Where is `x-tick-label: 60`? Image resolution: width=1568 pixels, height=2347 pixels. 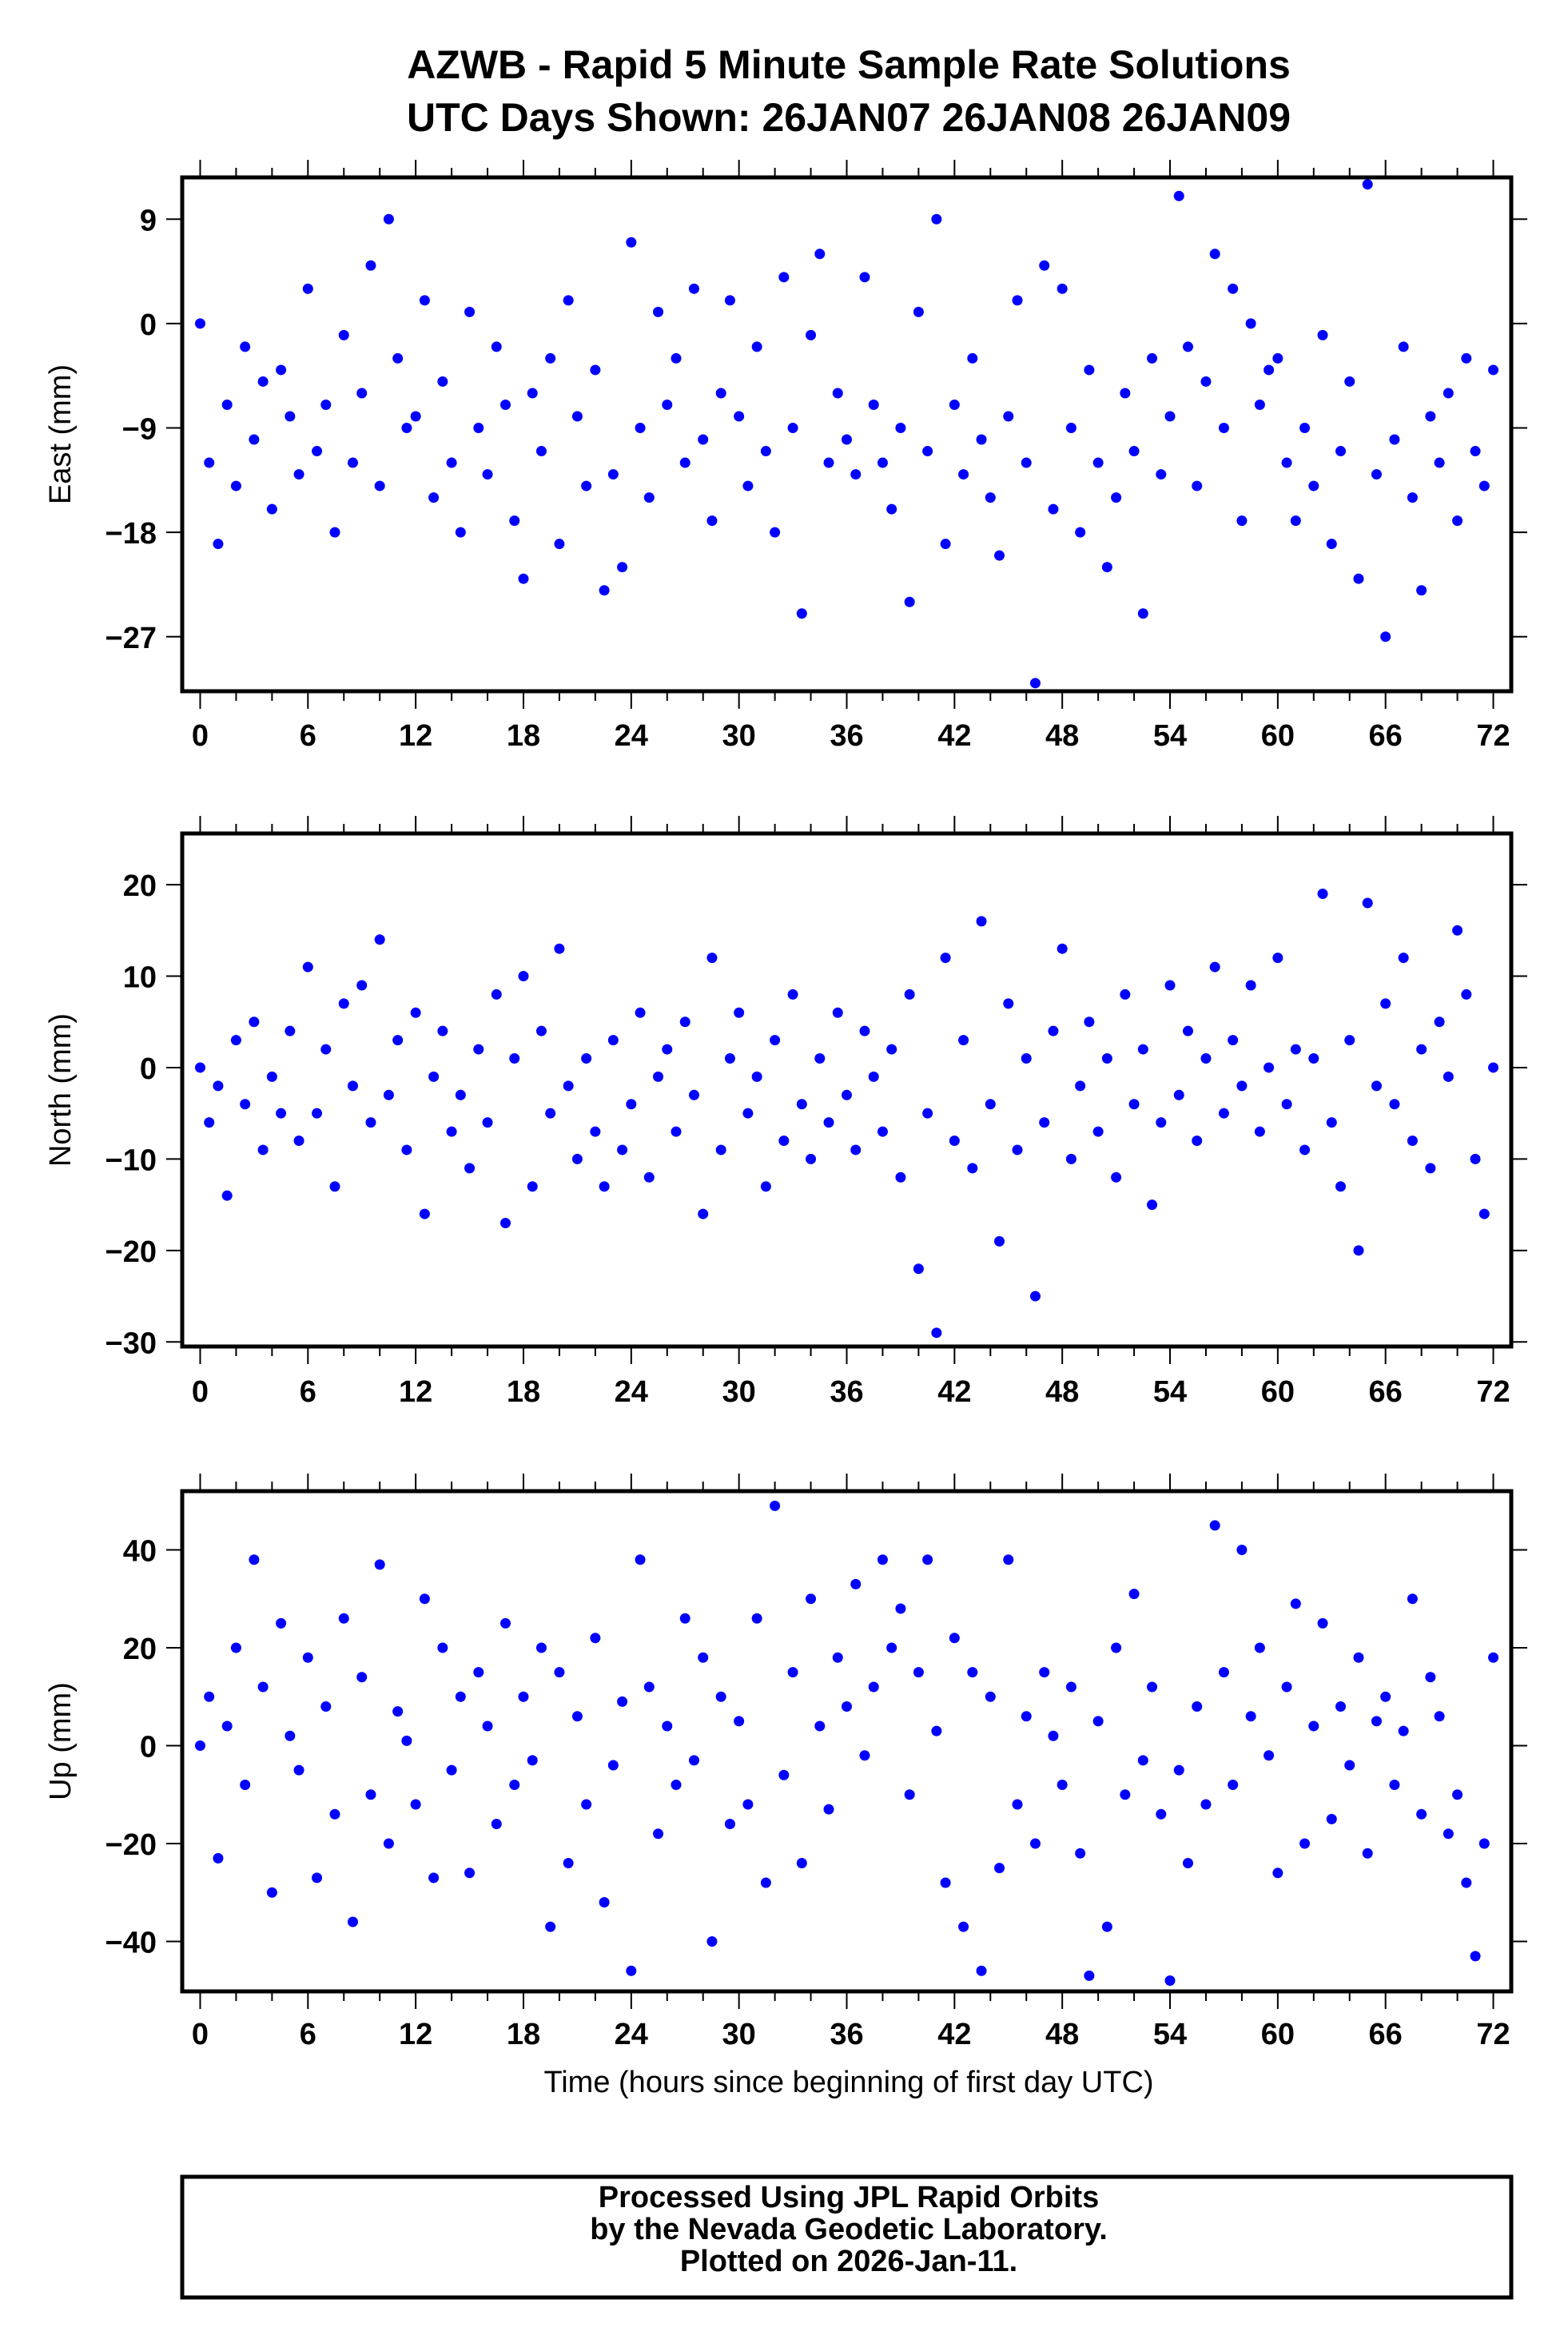
x-tick-label: 60 is located at coordinates (1278, 1392).